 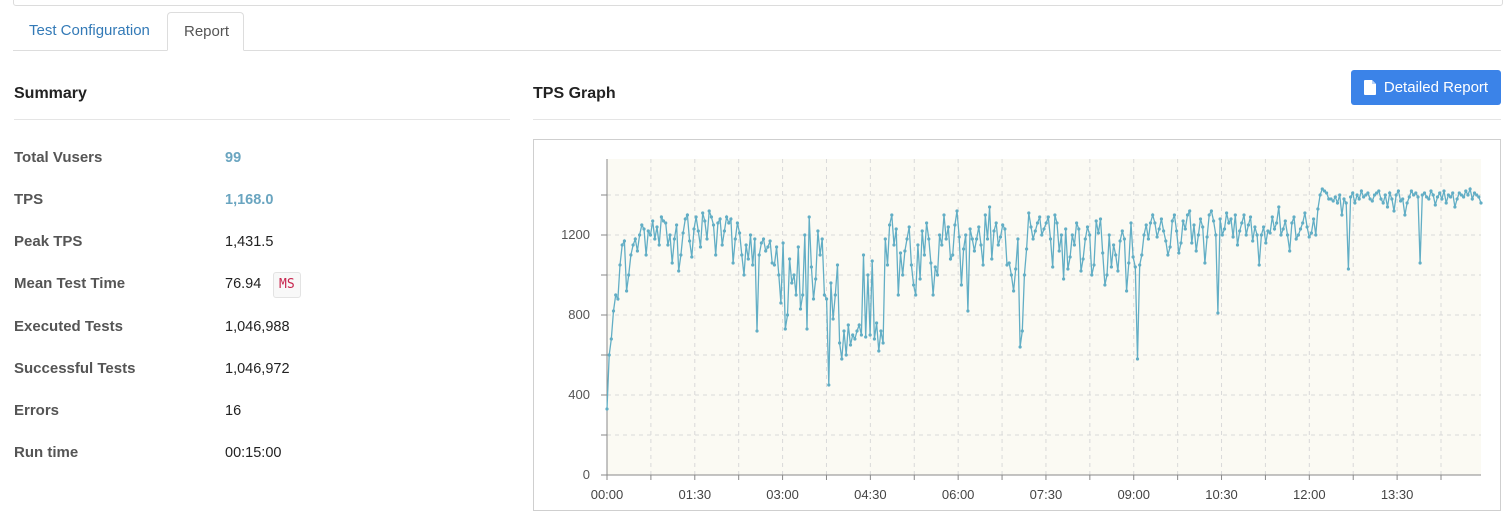 I want to click on summary-value-total-vusers: 99, so click(x=233, y=158).